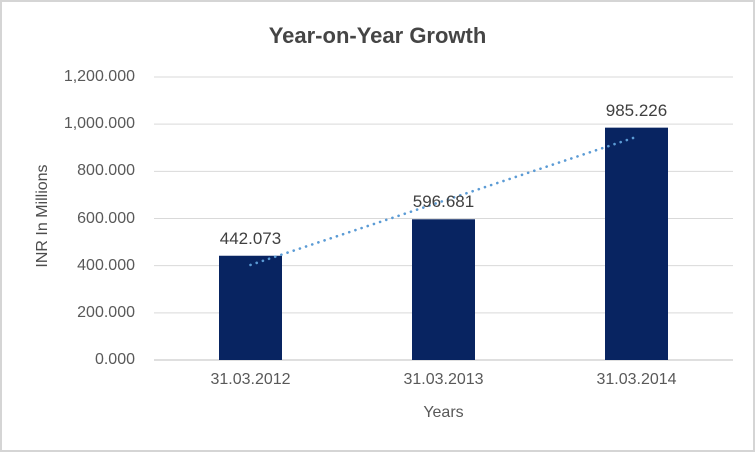 Image resolution: width=755 pixels, height=452 pixels. What do you see at coordinates (636, 379) in the screenshot?
I see `x-tick-label: 31.03.2014` at bounding box center [636, 379].